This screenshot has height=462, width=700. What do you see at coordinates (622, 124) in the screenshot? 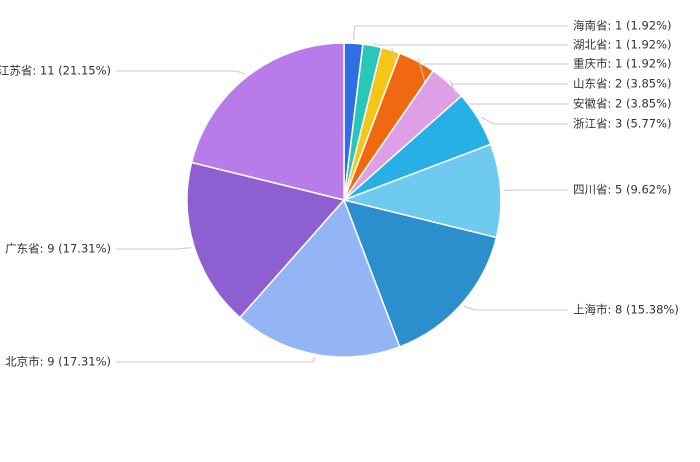
I see `slice-label: 浙江省: 3 (5.77%)` at bounding box center [622, 124].